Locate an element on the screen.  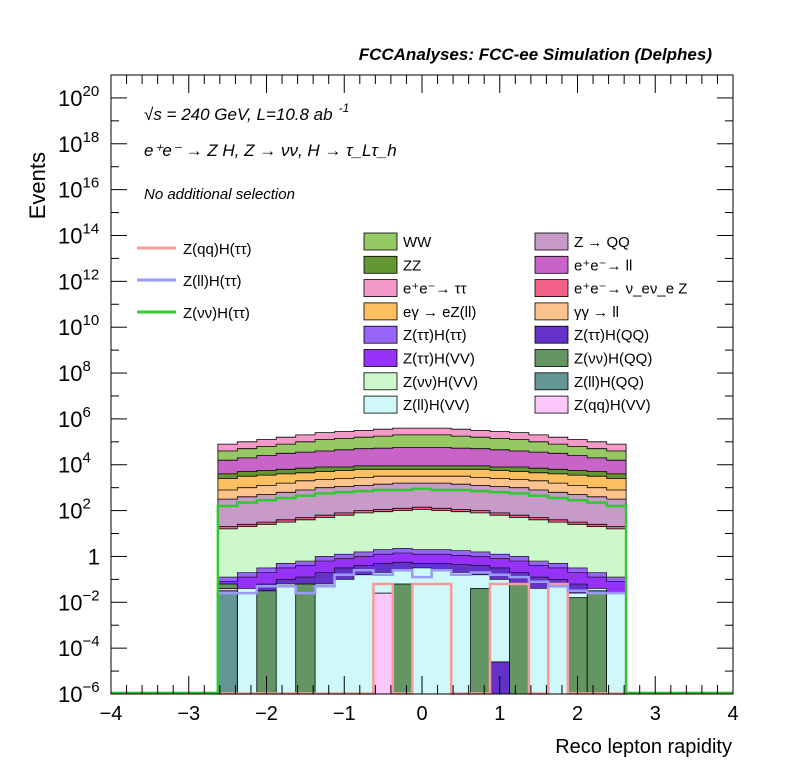
y-tick-label-18: 10¹⁸ is located at coordinates (78, 143).